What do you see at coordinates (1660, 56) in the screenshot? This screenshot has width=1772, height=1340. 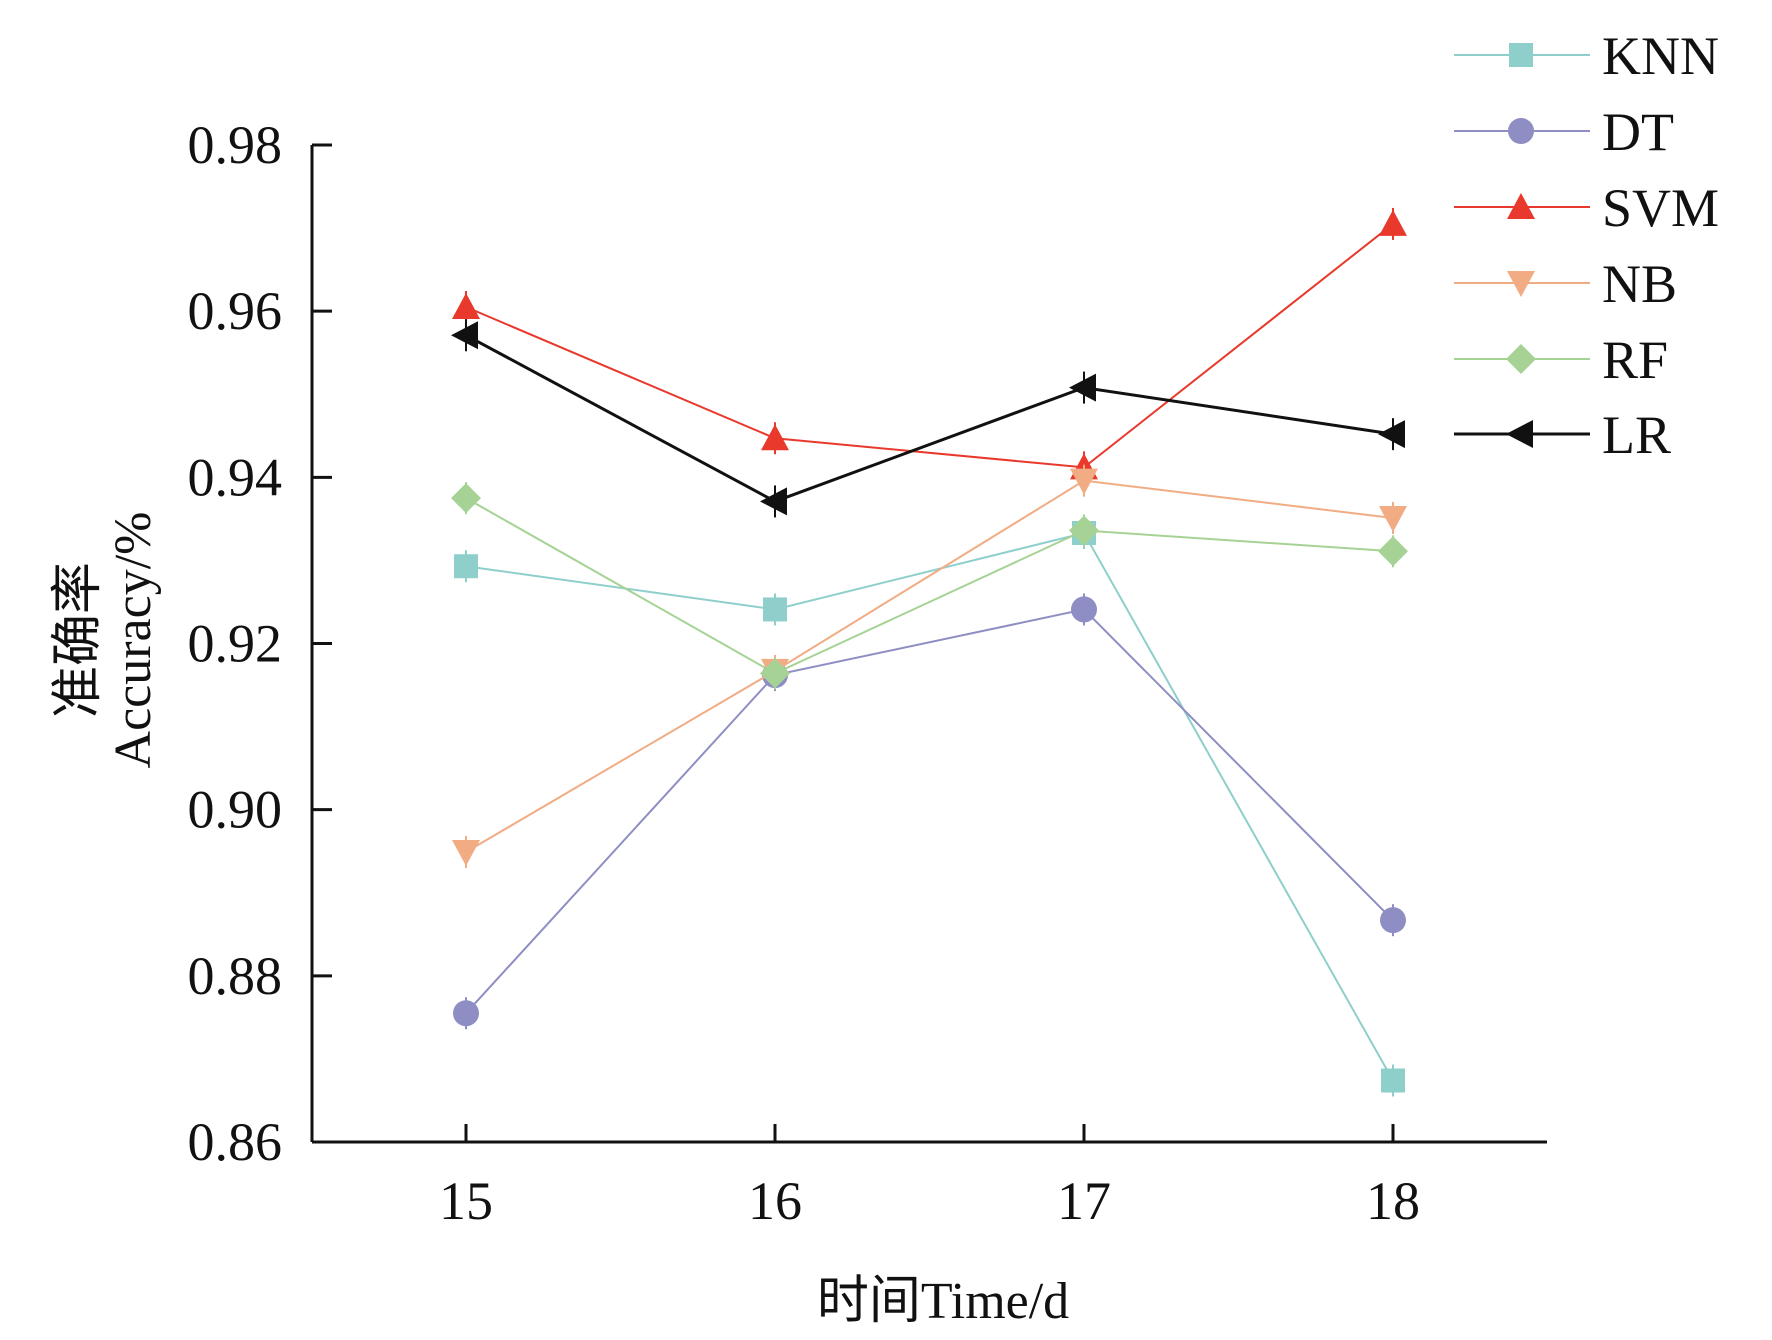 I see `legend-label: KNN` at bounding box center [1660, 56].